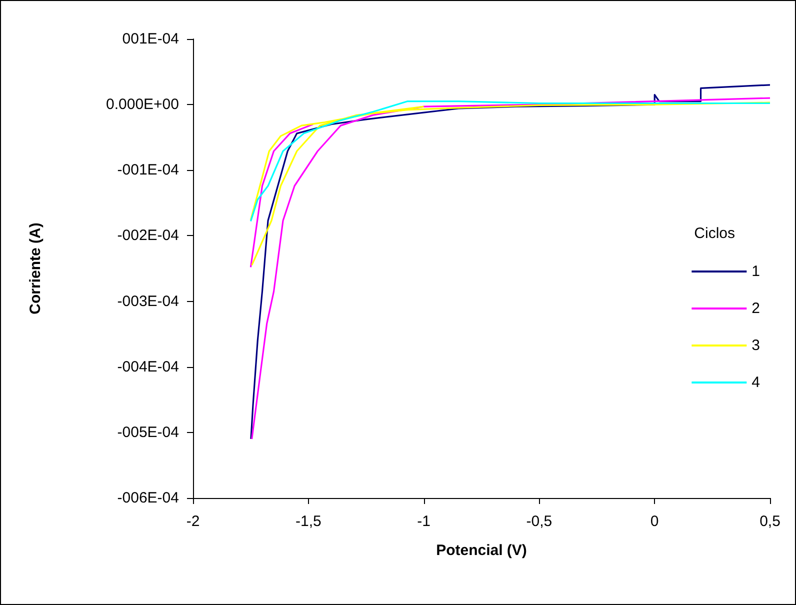  I want to click on legend-label: 4, so click(756, 382).